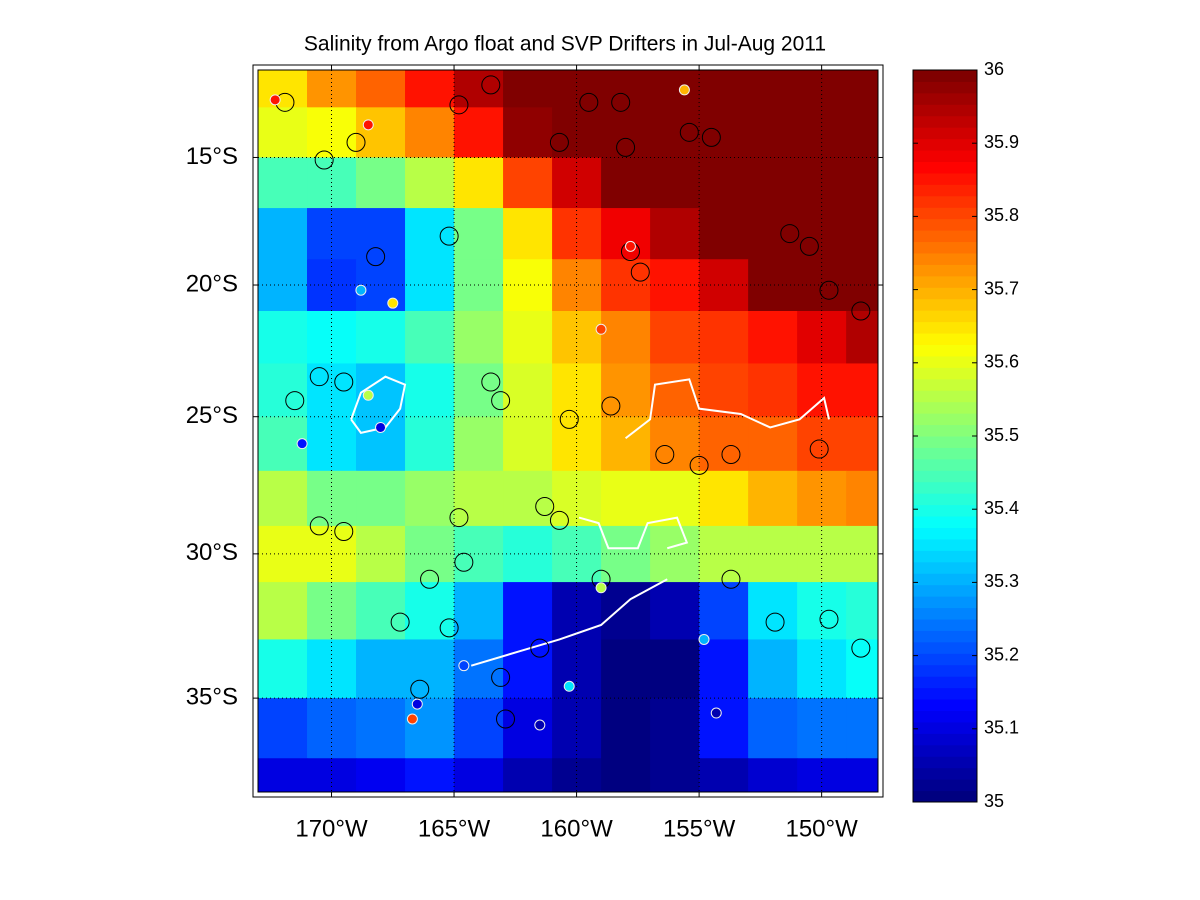 The height and width of the screenshot is (900, 1200). Describe the element at coordinates (1001, 362) in the screenshot. I see `colorbar-tick-label: 35.6` at that location.